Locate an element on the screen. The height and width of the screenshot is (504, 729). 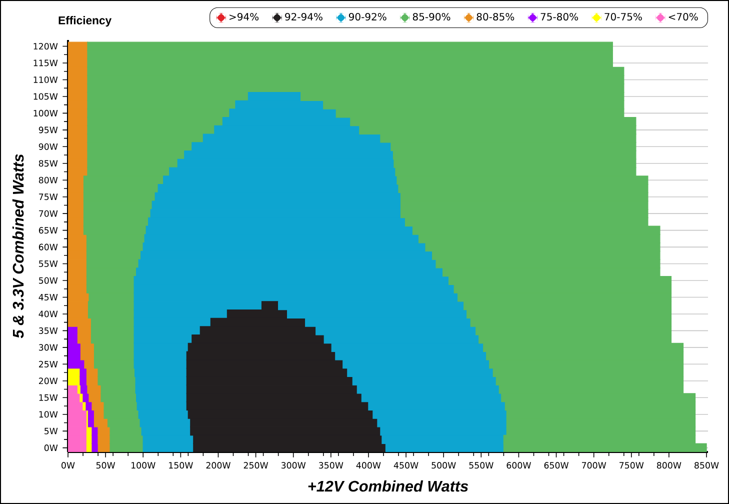
x-tick-label: 50W is located at coordinates (106, 465).